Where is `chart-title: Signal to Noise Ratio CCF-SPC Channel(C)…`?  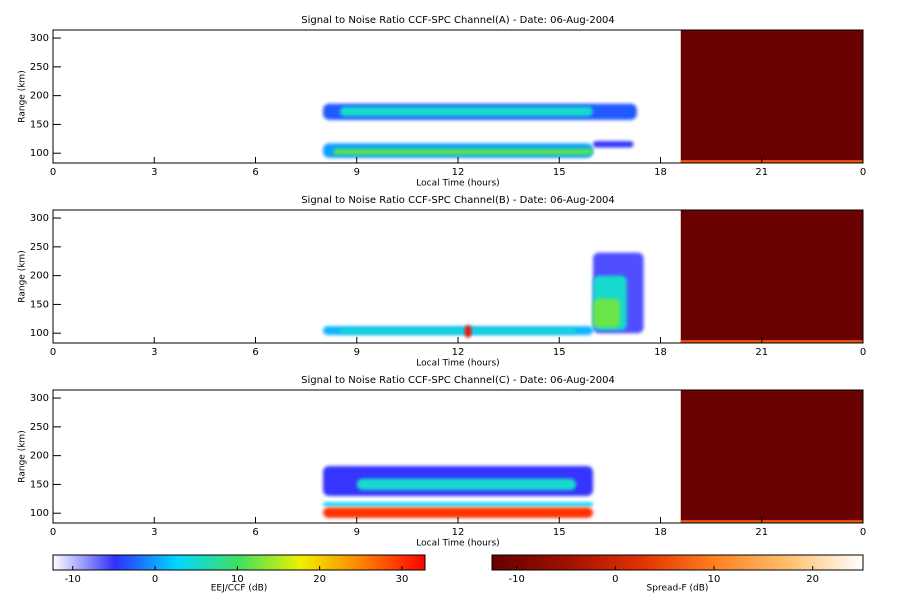 chart-title: Signal to Noise Ratio CCF-SPC Channel(C)… is located at coordinates (458, 380).